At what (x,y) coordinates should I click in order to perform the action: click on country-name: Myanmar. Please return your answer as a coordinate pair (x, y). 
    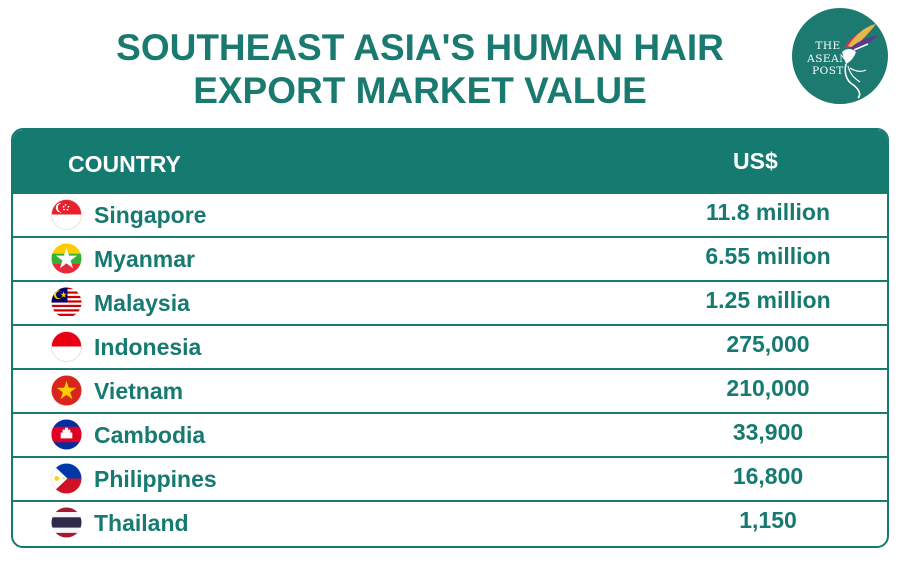
    Looking at the image, I should click on (144, 259).